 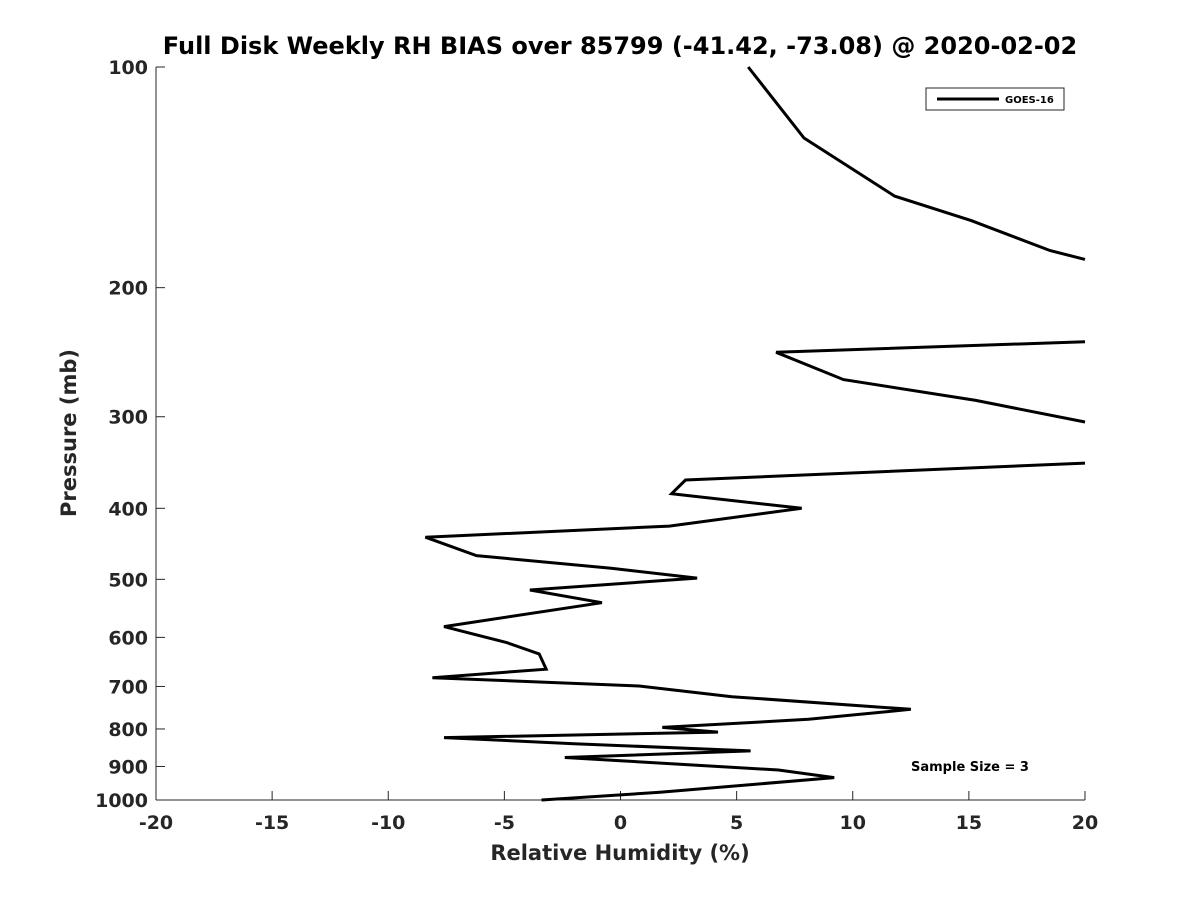 I want to click on y-tick-label: 700, so click(x=128, y=687).